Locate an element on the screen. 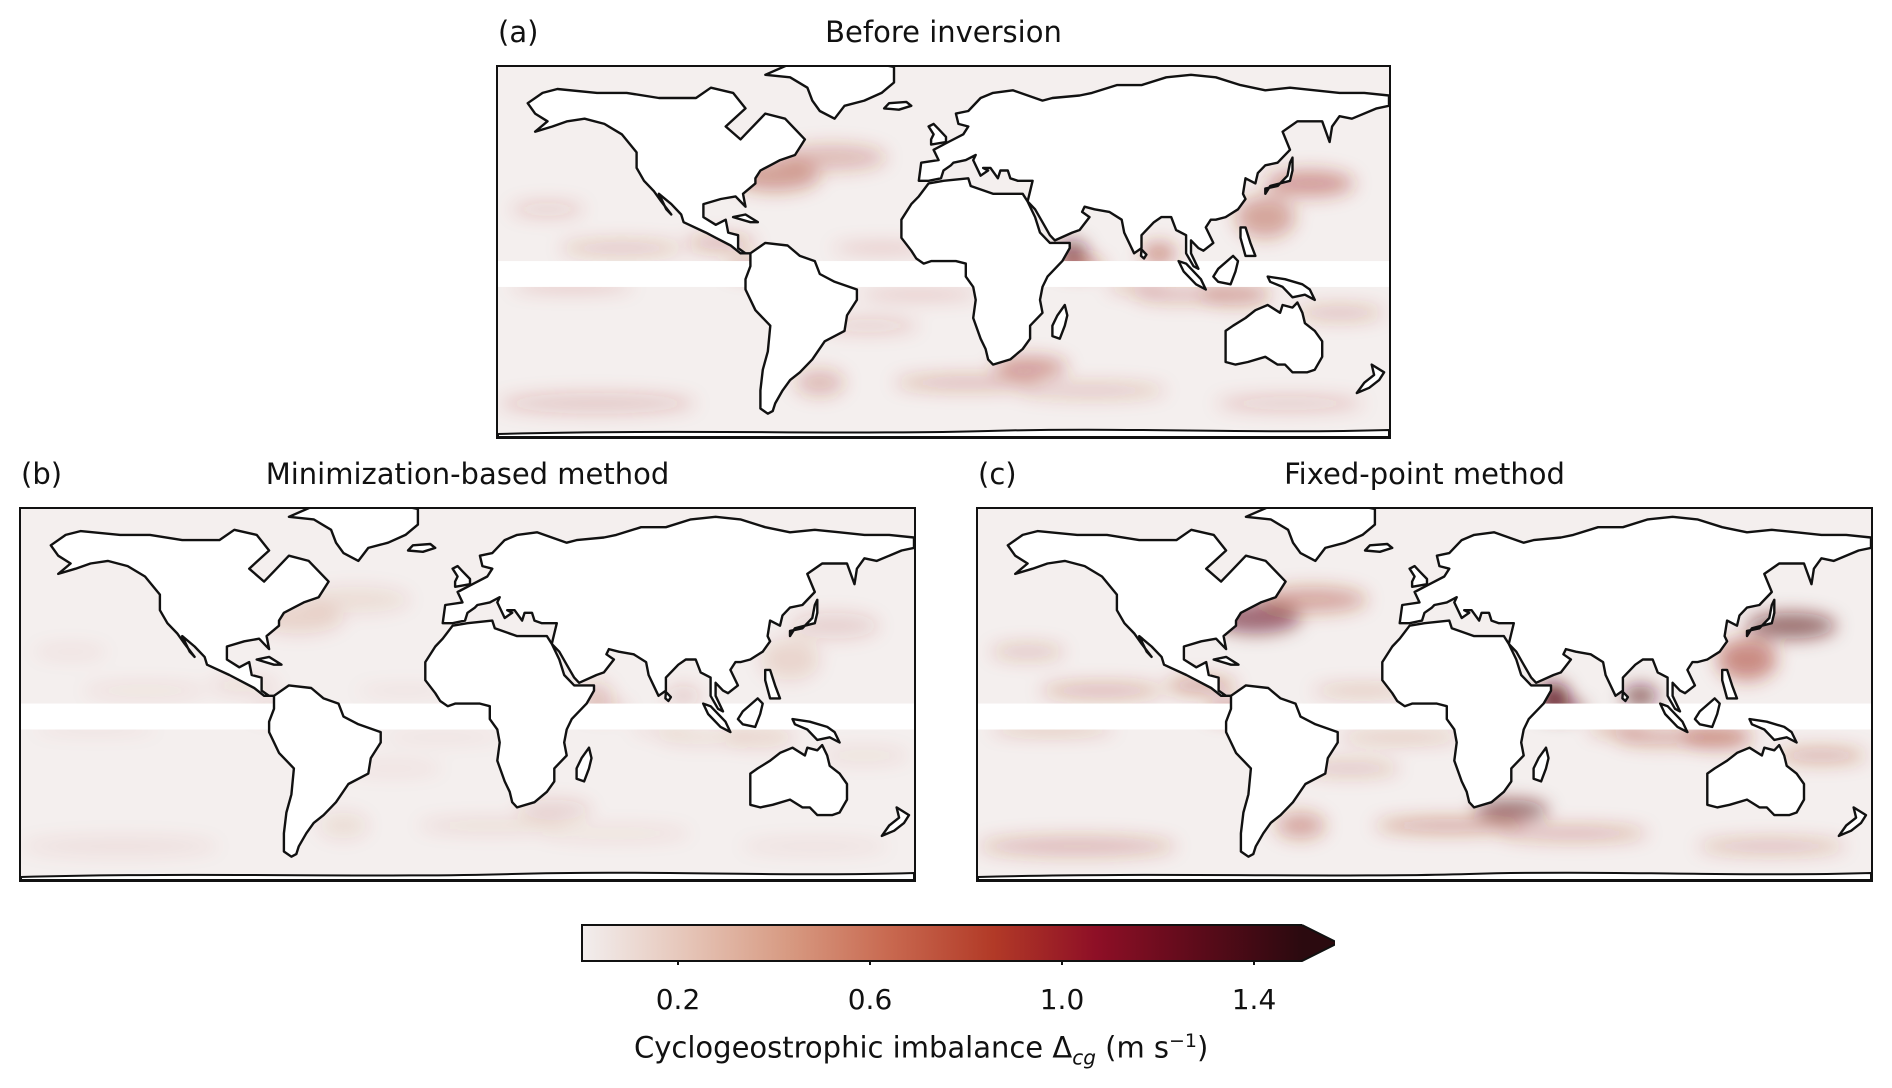 The height and width of the screenshot is (1088, 1892). panel-b-title: Minimization-based method is located at coordinates (467, 474).